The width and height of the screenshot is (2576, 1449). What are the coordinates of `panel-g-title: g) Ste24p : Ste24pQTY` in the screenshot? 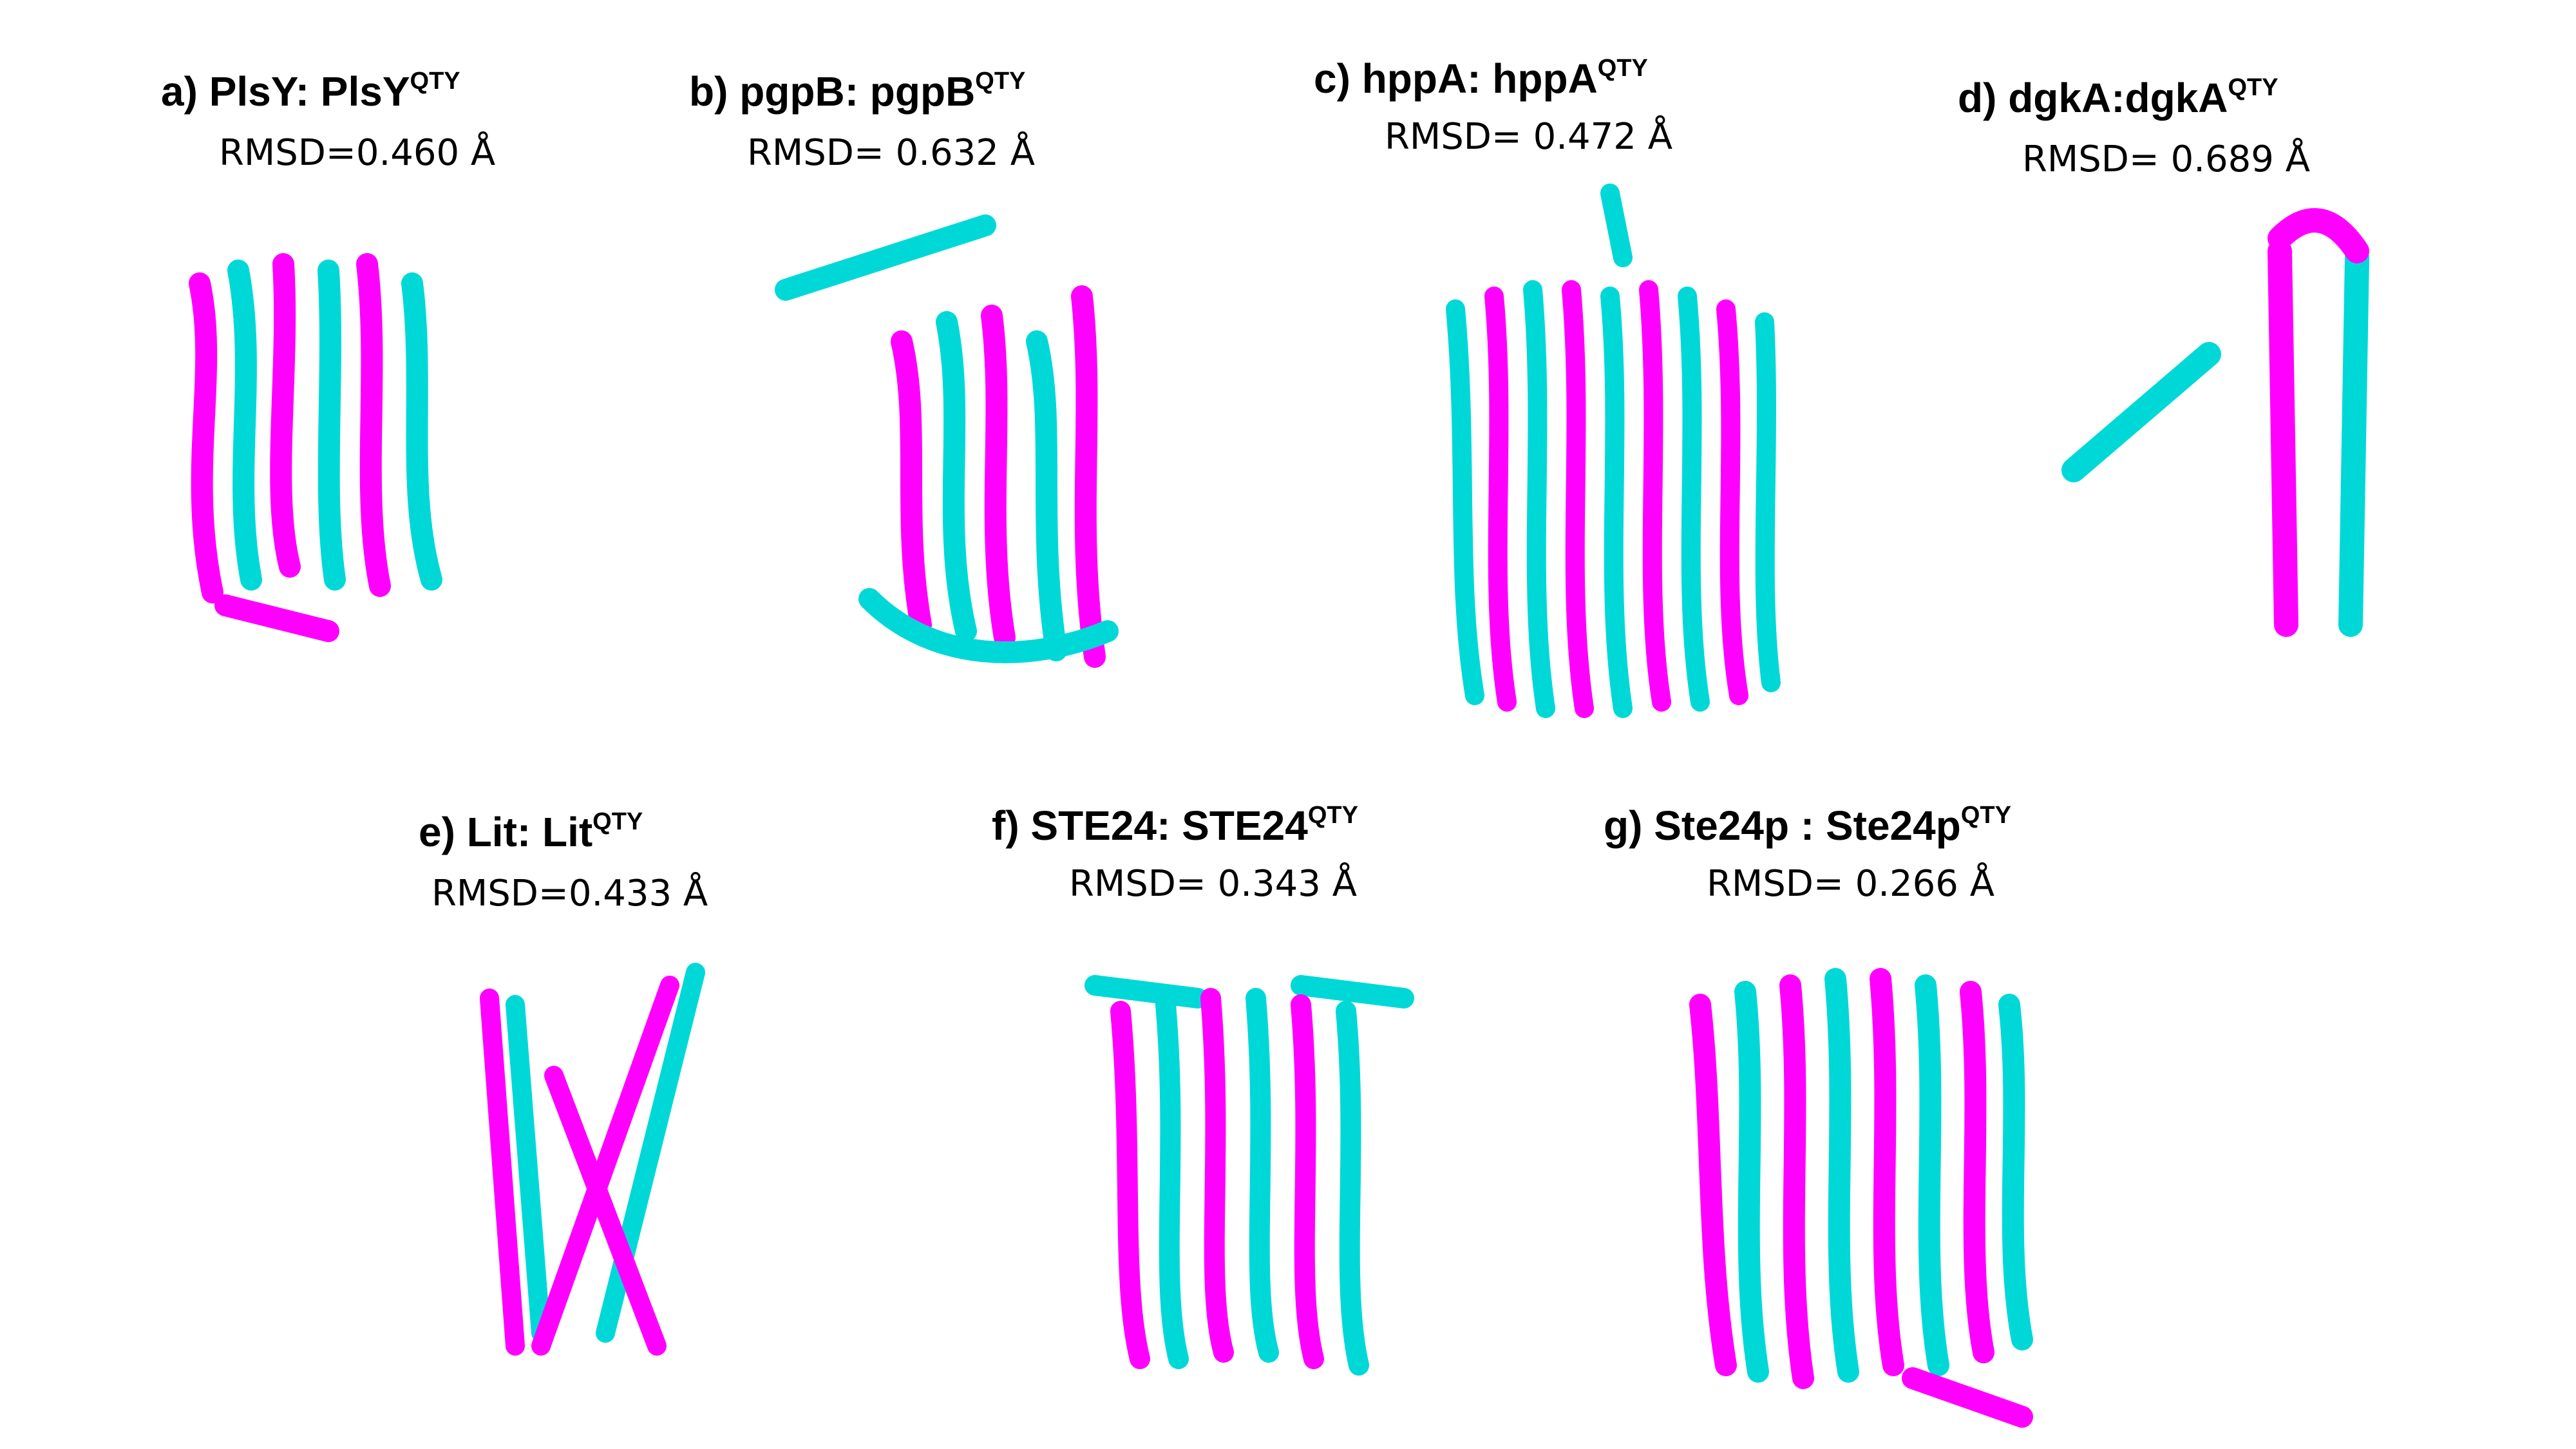 It's located at (1807, 825).